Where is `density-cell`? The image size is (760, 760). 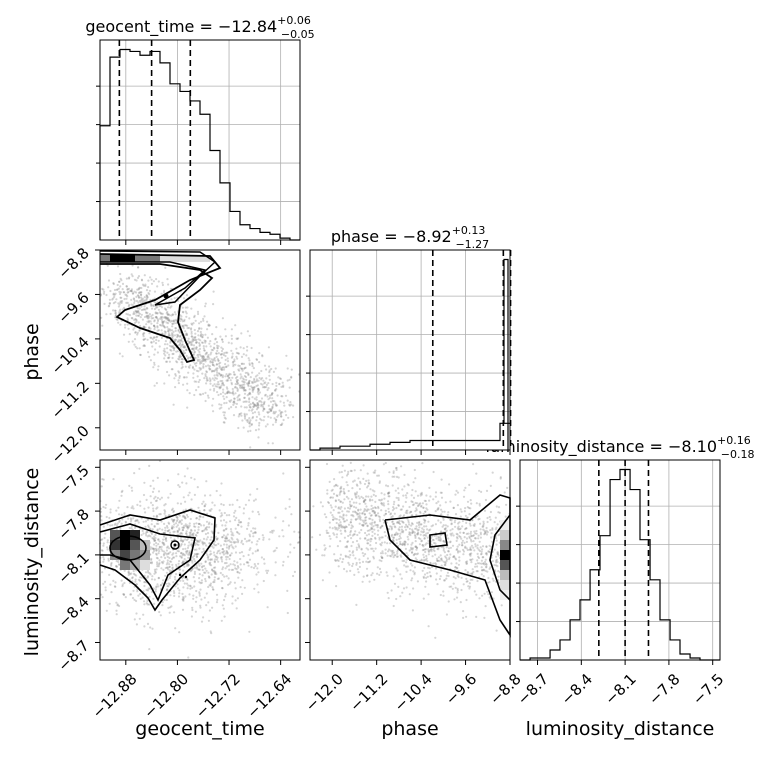
density-cell is located at coordinates (135, 555).